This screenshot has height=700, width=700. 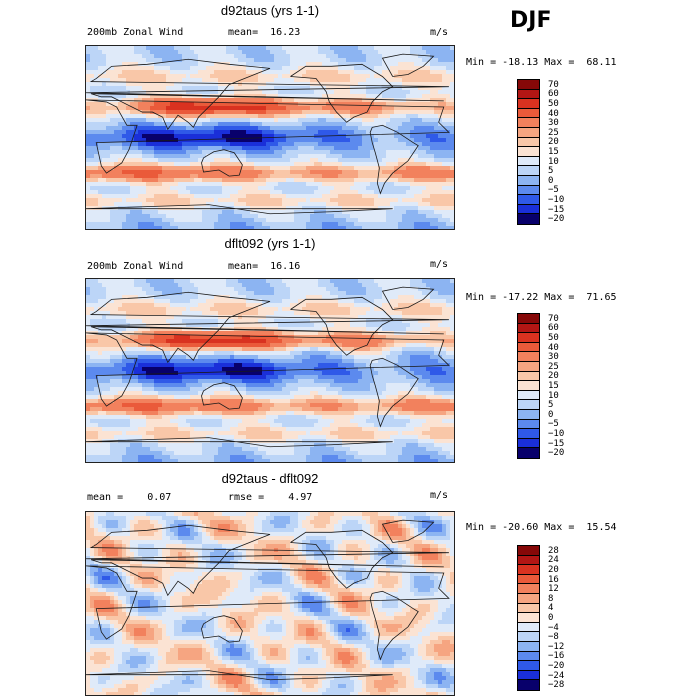 I want to click on colorbar-tick-label: 8, so click(x=551, y=598).